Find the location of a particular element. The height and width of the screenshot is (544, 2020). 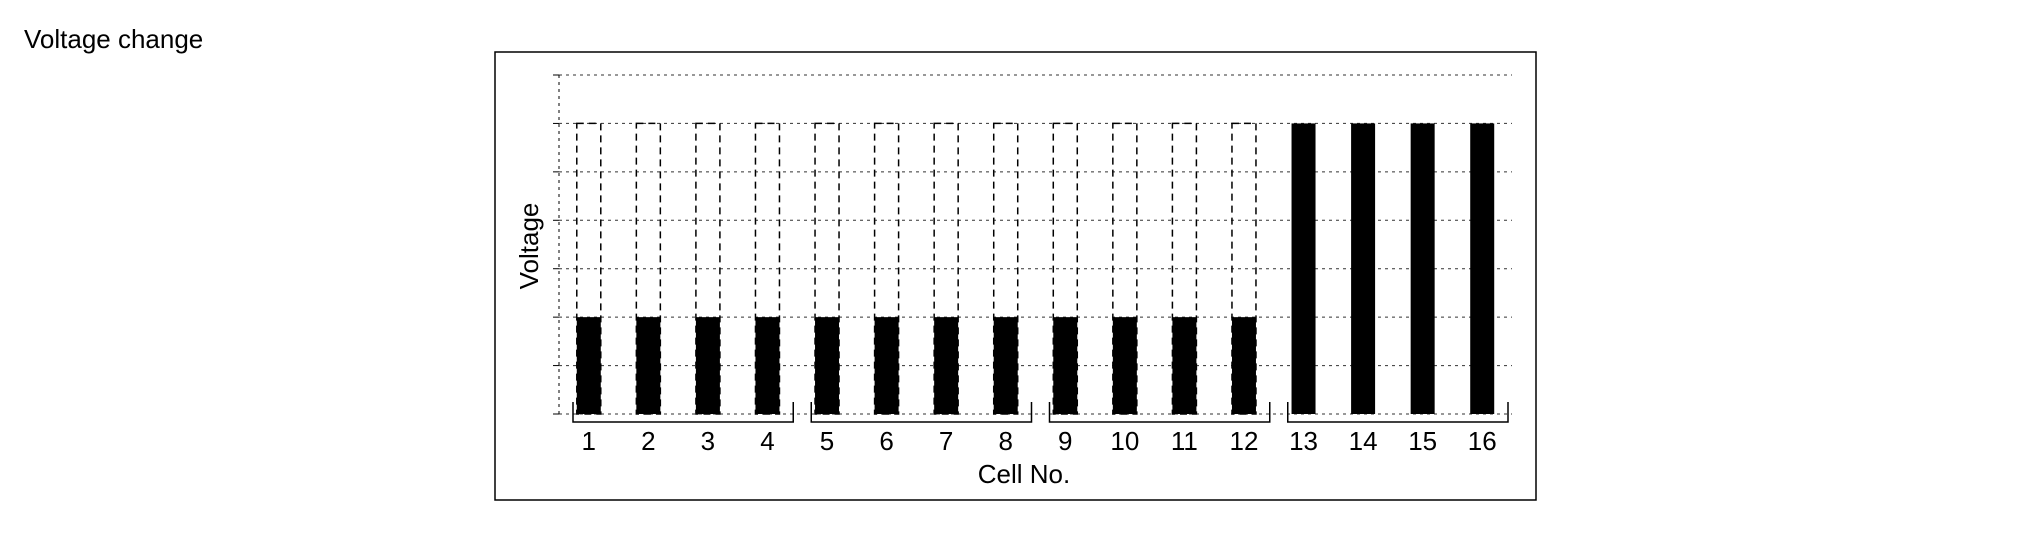

x-tick-label: 13 is located at coordinates (1303, 441).